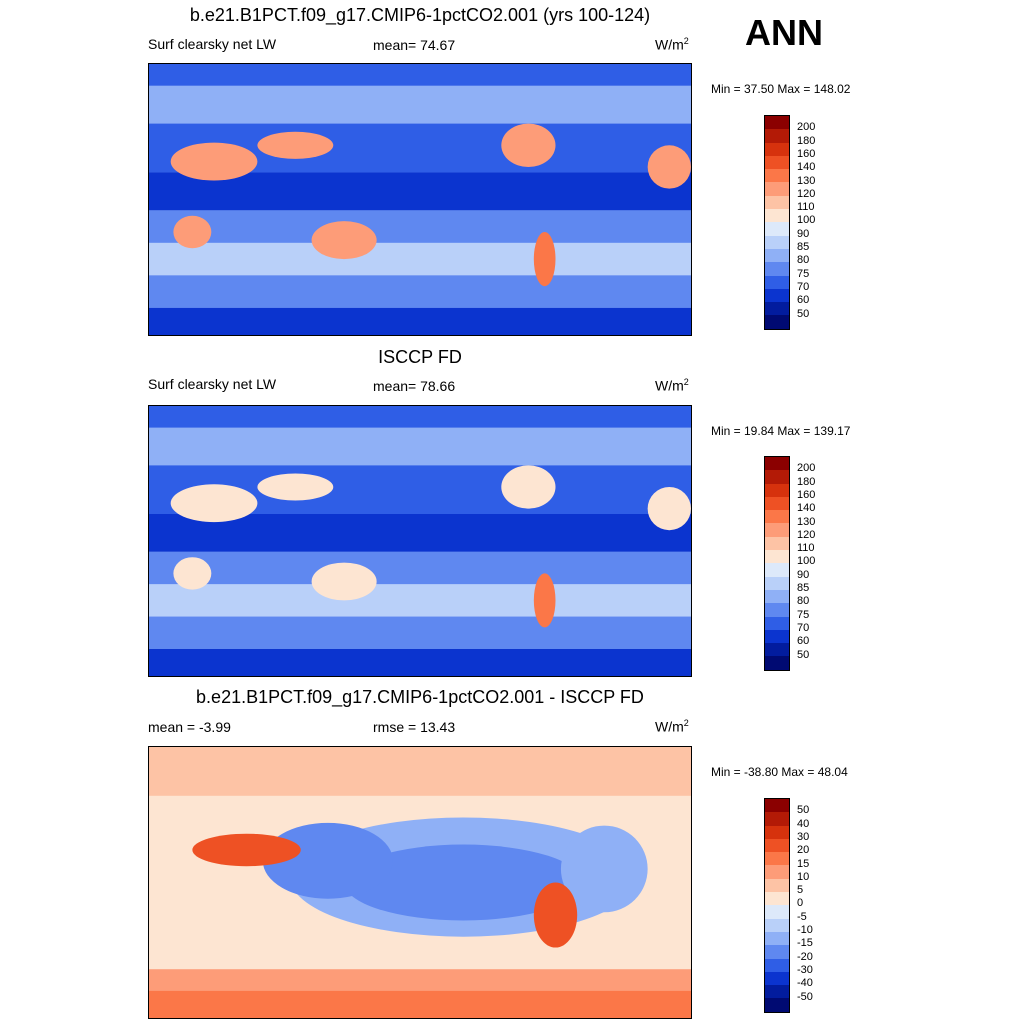 This screenshot has width=1024, height=1024. Describe the element at coordinates (781, 431) in the screenshot. I see `panel2-minmax: Min = 19.84 Max = 139.17` at that location.